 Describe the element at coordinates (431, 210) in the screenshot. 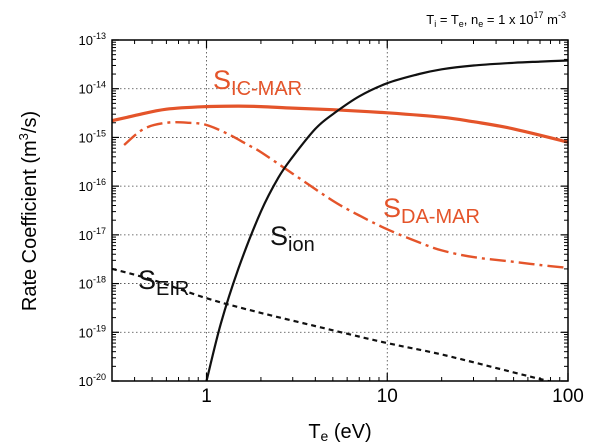

I see `series-label-da-mar: SDA-MAR` at that location.